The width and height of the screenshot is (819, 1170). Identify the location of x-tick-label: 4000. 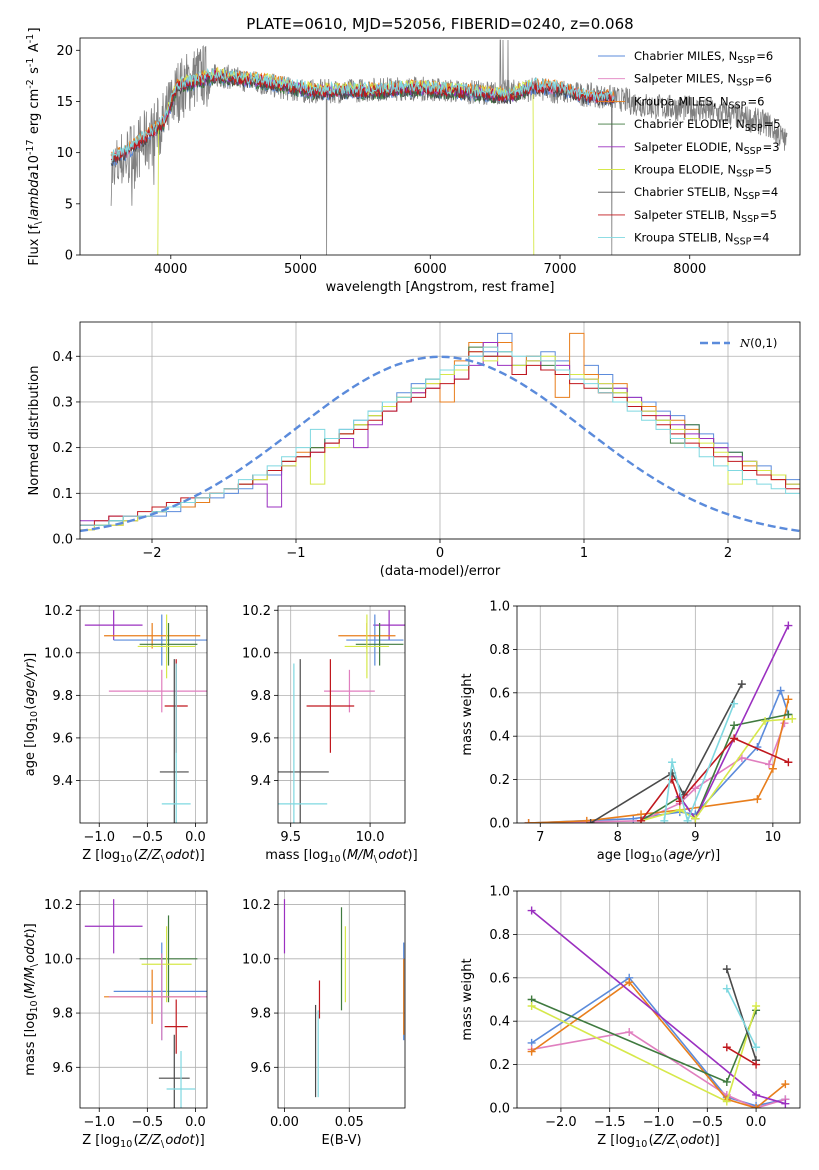
(170, 269).